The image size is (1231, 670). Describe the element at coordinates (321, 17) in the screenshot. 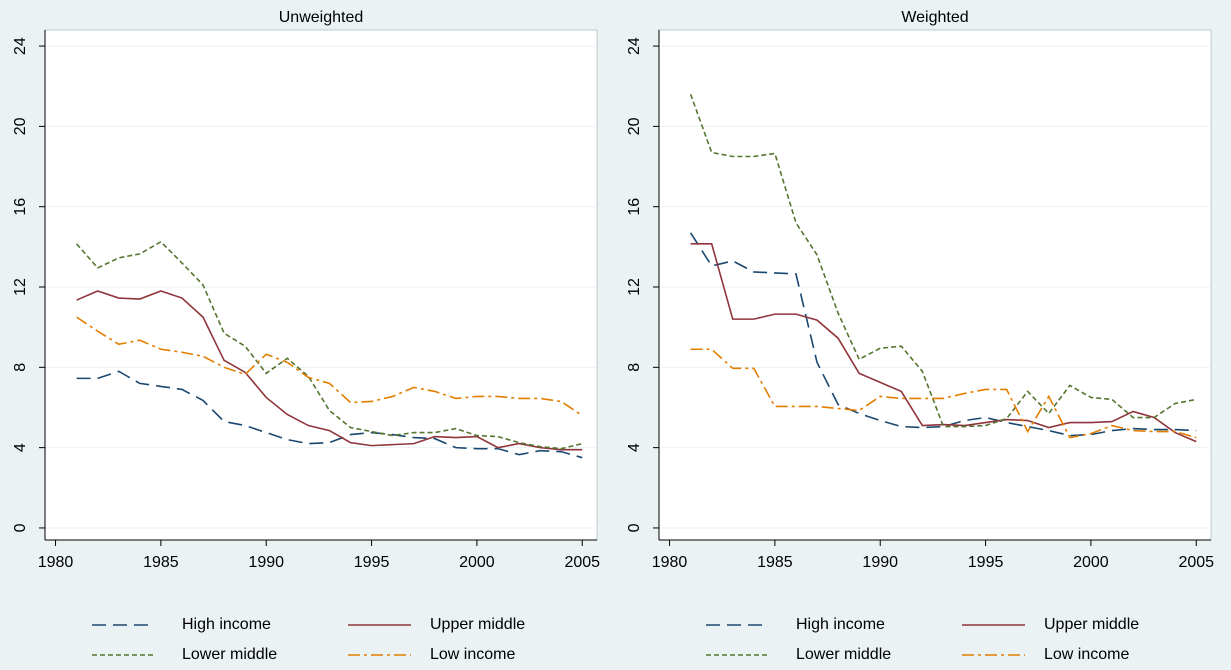

I see `chart-title: Unweighted` at that location.